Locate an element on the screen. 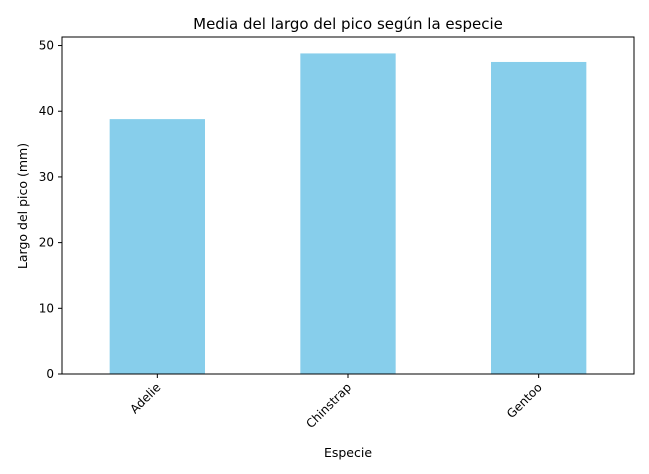 This screenshot has height=474, width=649. bar-gentoo is located at coordinates (539, 218).